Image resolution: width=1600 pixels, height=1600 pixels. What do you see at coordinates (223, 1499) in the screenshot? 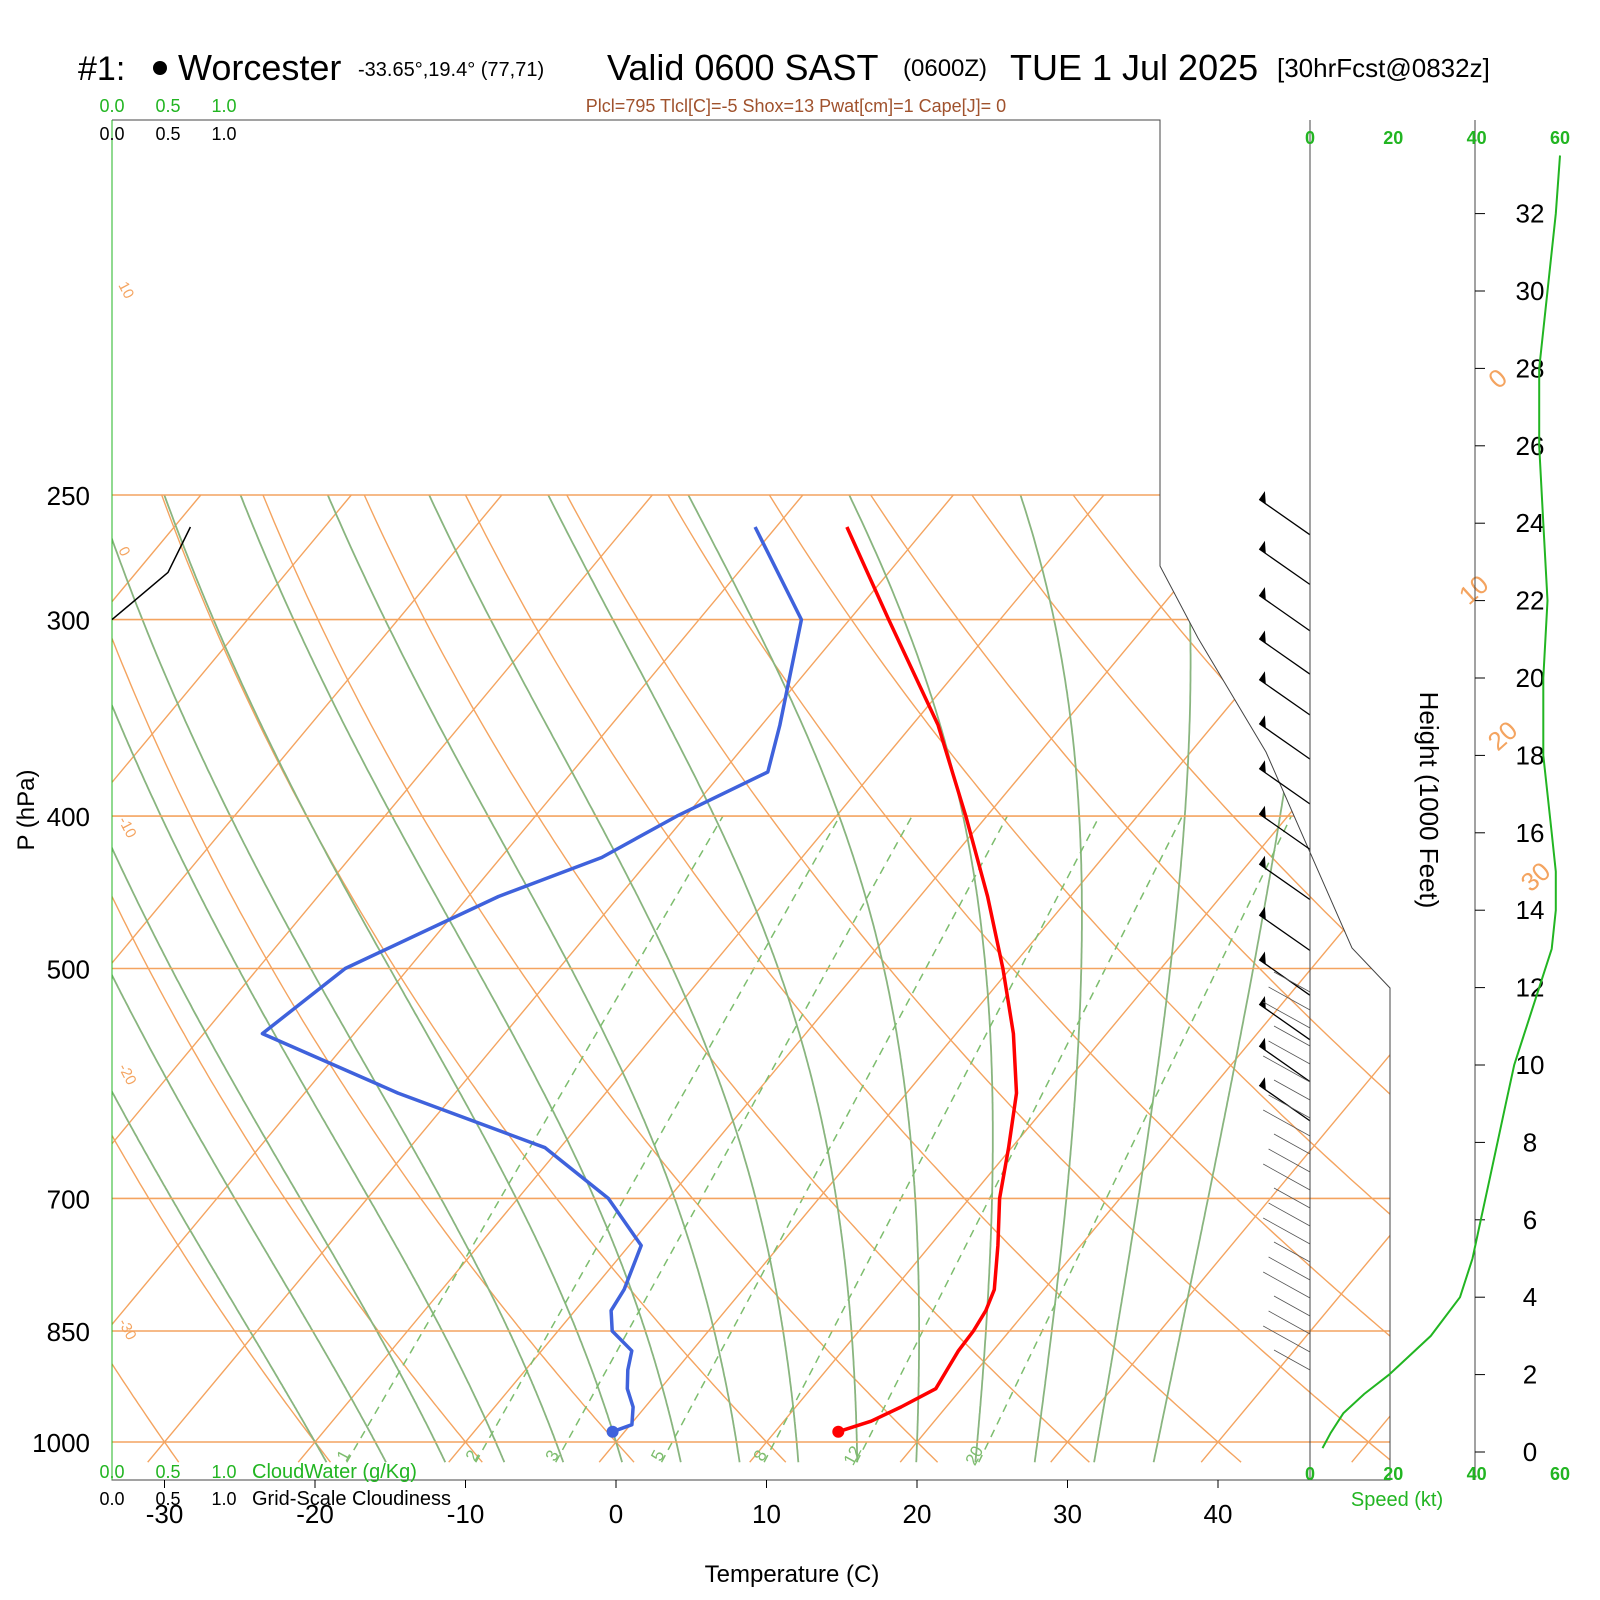
I see `cloudiness-tick-bottom: 1.0` at bounding box center [223, 1499].